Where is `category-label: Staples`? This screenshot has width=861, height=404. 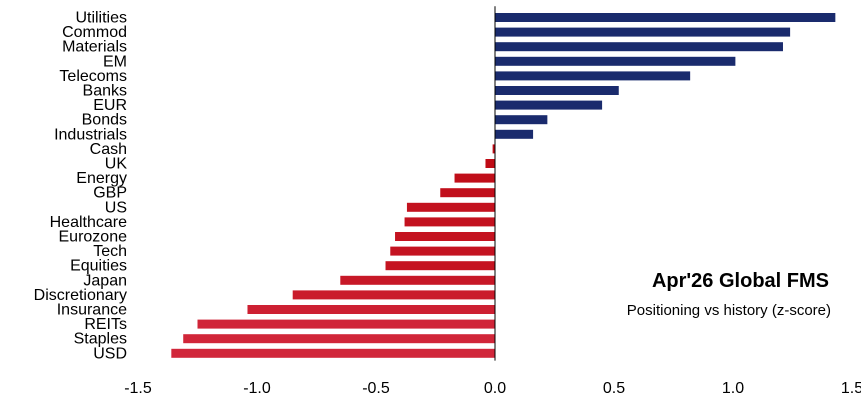
category-label: Staples is located at coordinates (100, 339).